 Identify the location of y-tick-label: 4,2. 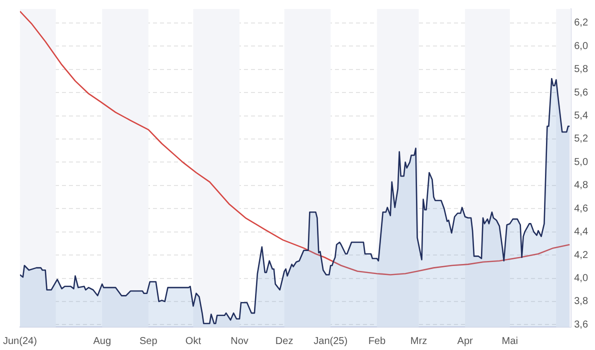
(581, 255).